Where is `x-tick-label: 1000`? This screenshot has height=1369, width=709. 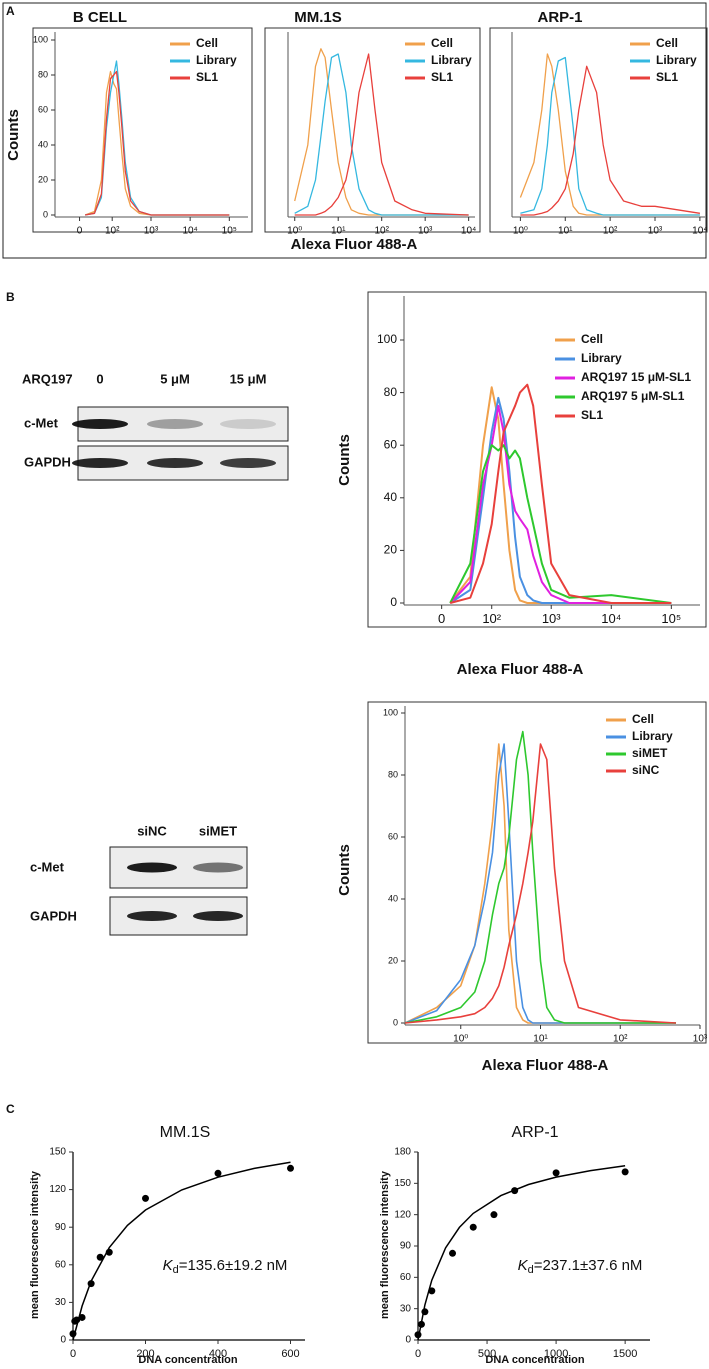
x-tick-label: 1000 is located at coordinates (556, 1354).